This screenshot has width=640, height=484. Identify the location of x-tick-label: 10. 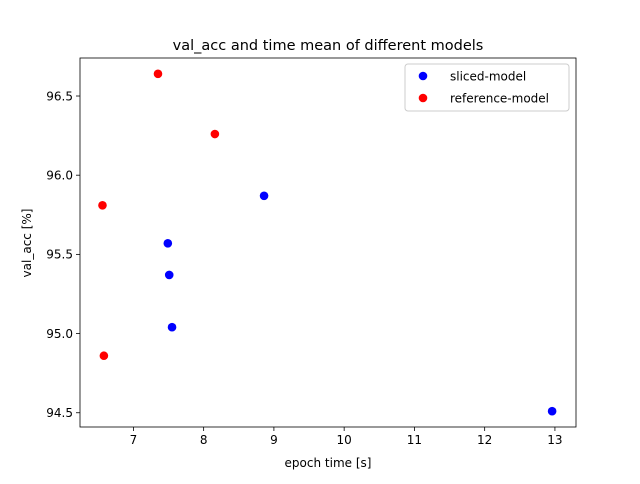
(344, 440).